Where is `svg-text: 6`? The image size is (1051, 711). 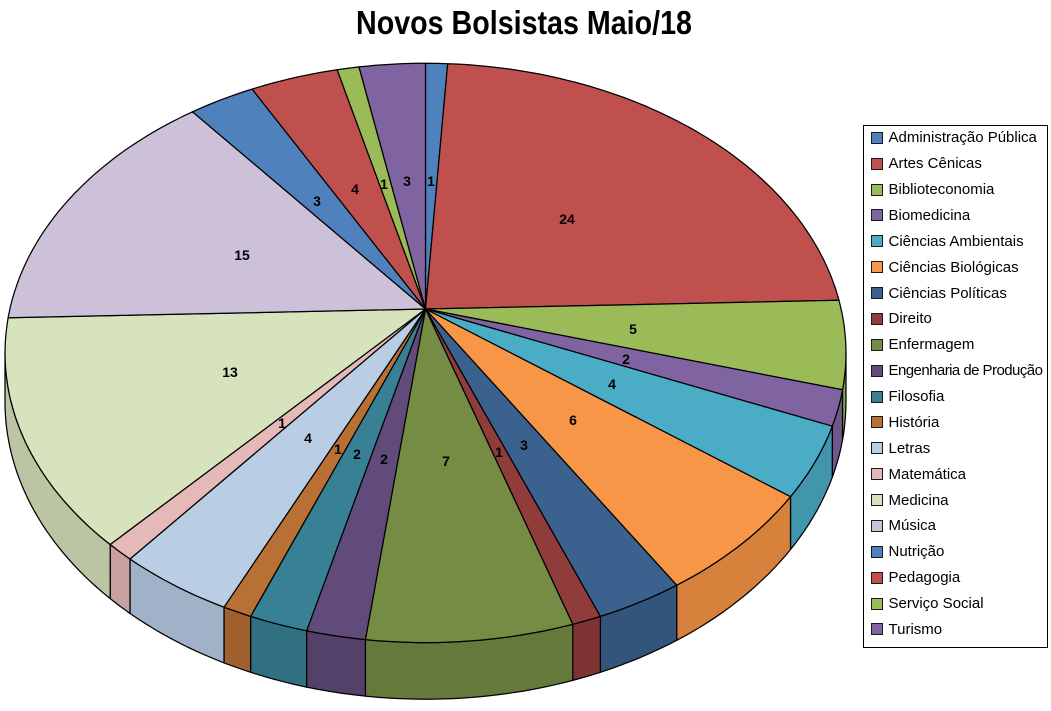
svg-text: 6 is located at coordinates (573, 420).